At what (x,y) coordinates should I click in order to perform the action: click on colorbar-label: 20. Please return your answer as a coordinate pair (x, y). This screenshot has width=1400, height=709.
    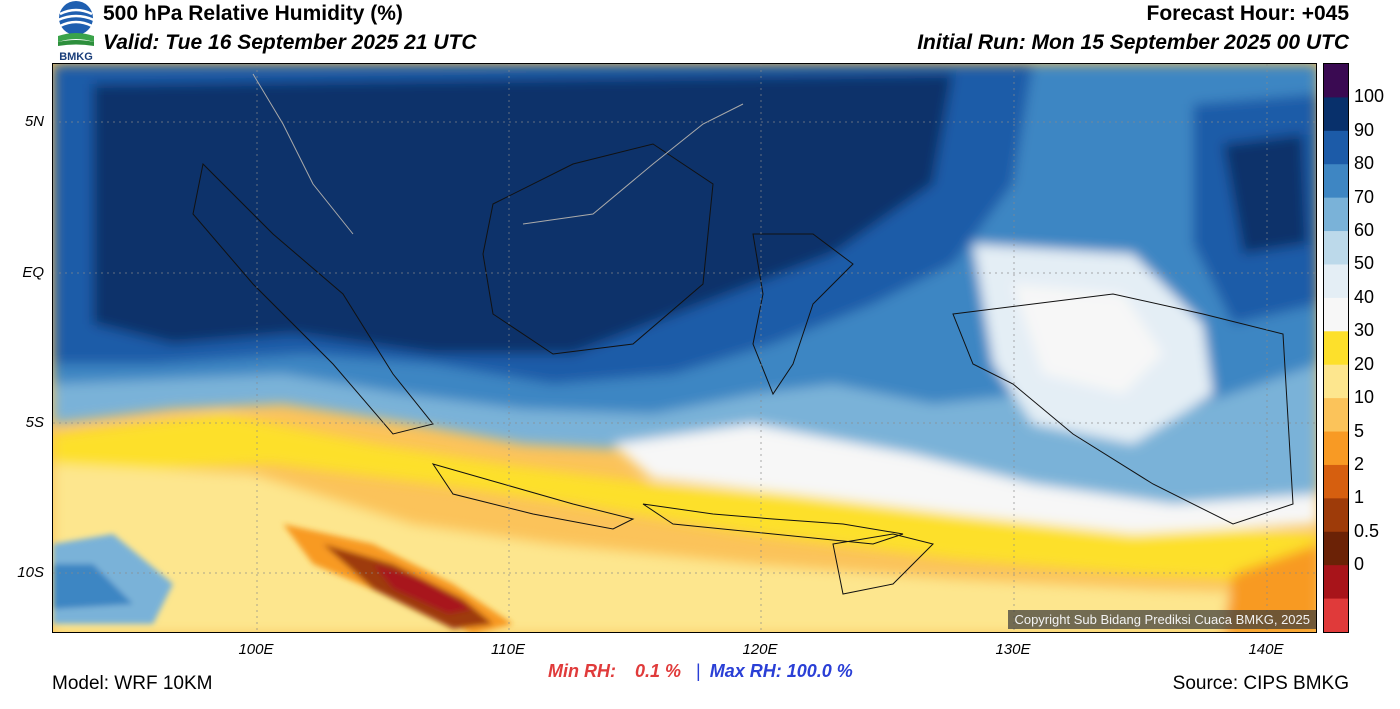
    Looking at the image, I should click on (1364, 363).